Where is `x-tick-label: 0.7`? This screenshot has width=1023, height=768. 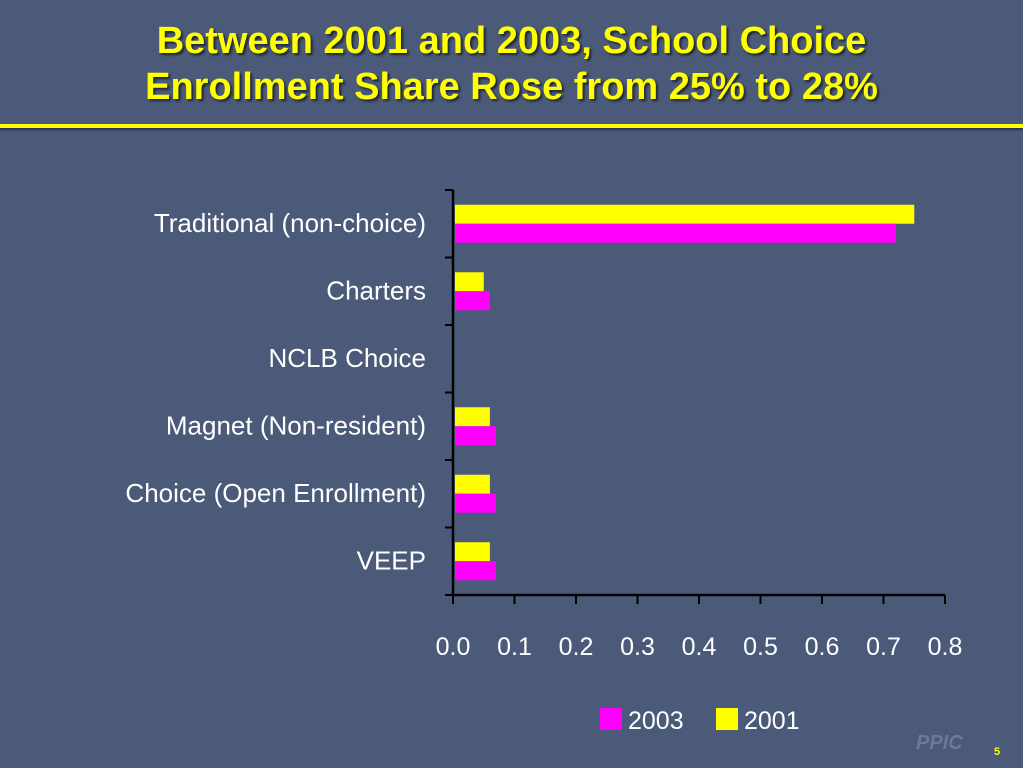 x-tick-label: 0.7 is located at coordinates (883, 647).